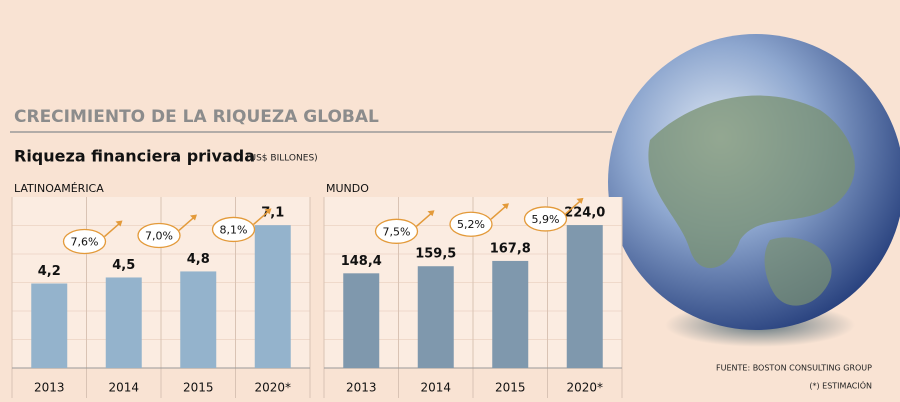 This screenshot has height=402, width=900. I want to click on value-label: 4,2, so click(49, 271).